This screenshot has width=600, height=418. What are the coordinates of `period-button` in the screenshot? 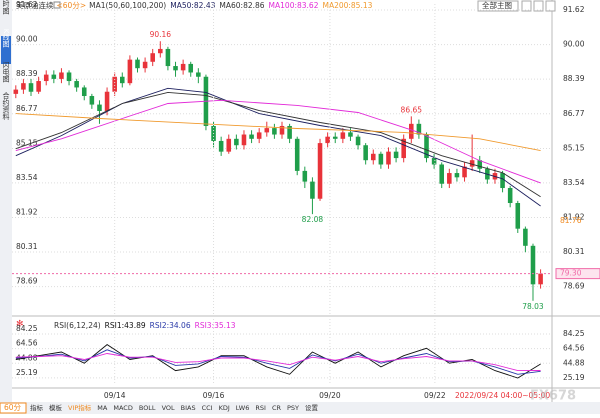 It's located at (13, 408).